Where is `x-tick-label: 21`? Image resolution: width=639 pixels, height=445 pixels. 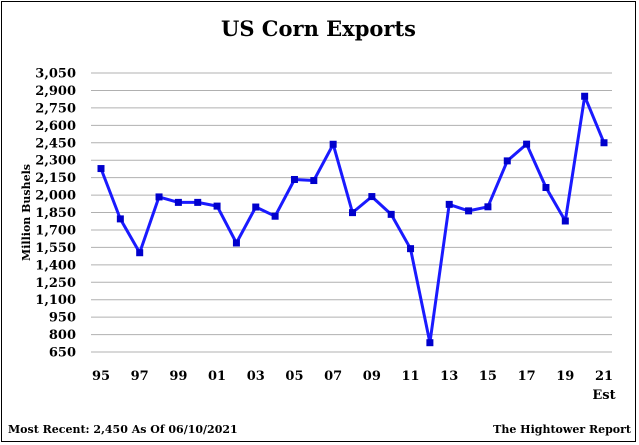 x-tick-label: 21 is located at coordinates (604, 376).